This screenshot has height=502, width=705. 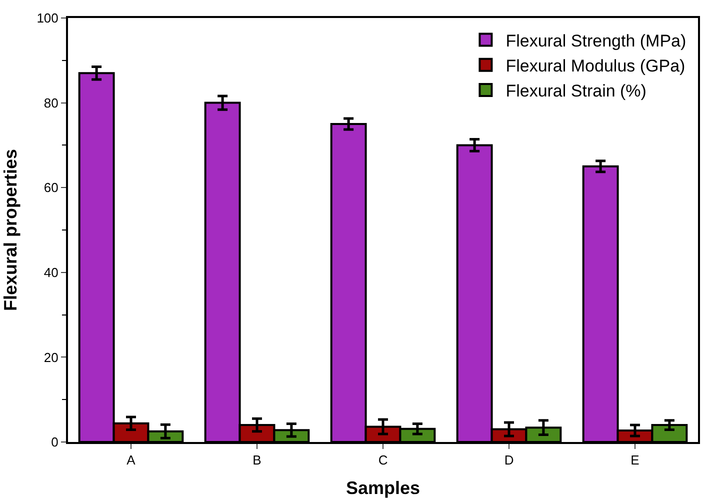 What do you see at coordinates (635, 460) in the screenshot?
I see `x-tick-label: E` at bounding box center [635, 460].